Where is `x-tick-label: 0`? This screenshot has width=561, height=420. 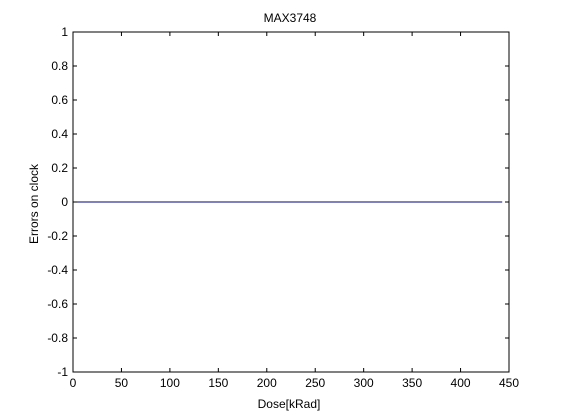 x-tick-label: 0 is located at coordinates (73, 383).